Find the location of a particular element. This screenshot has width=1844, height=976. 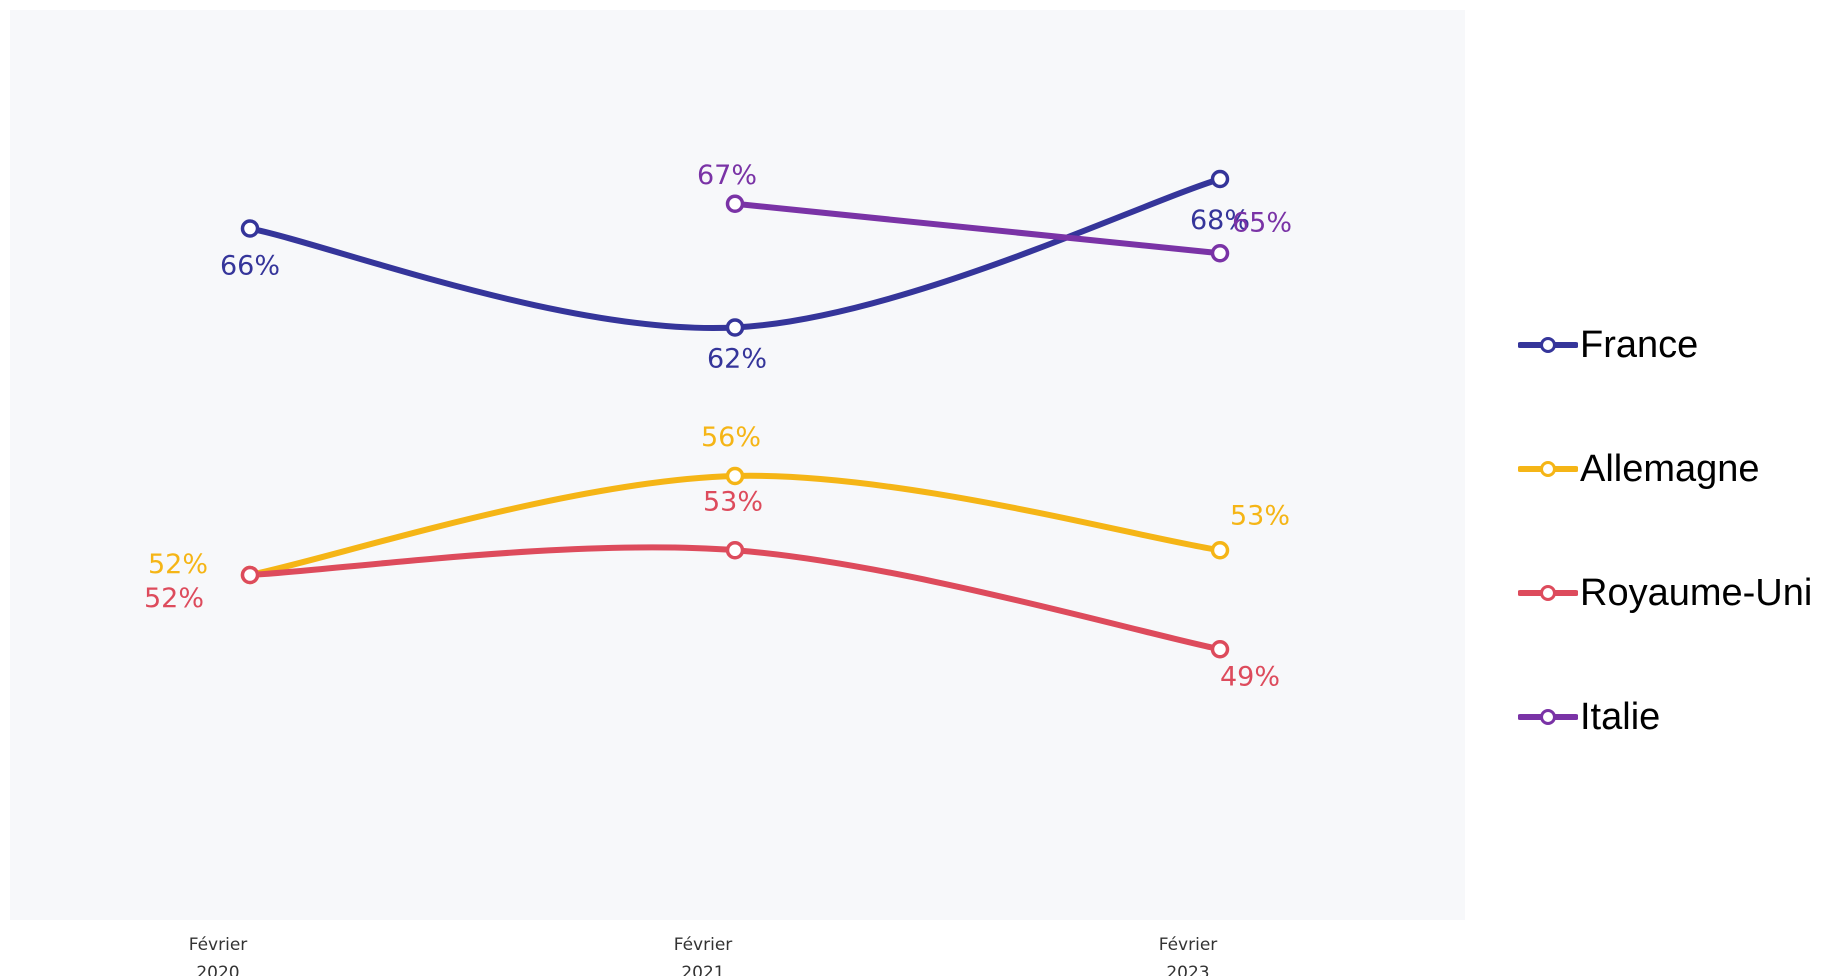

x-tick-label-0: Février 2020 is located at coordinates (218, 955).